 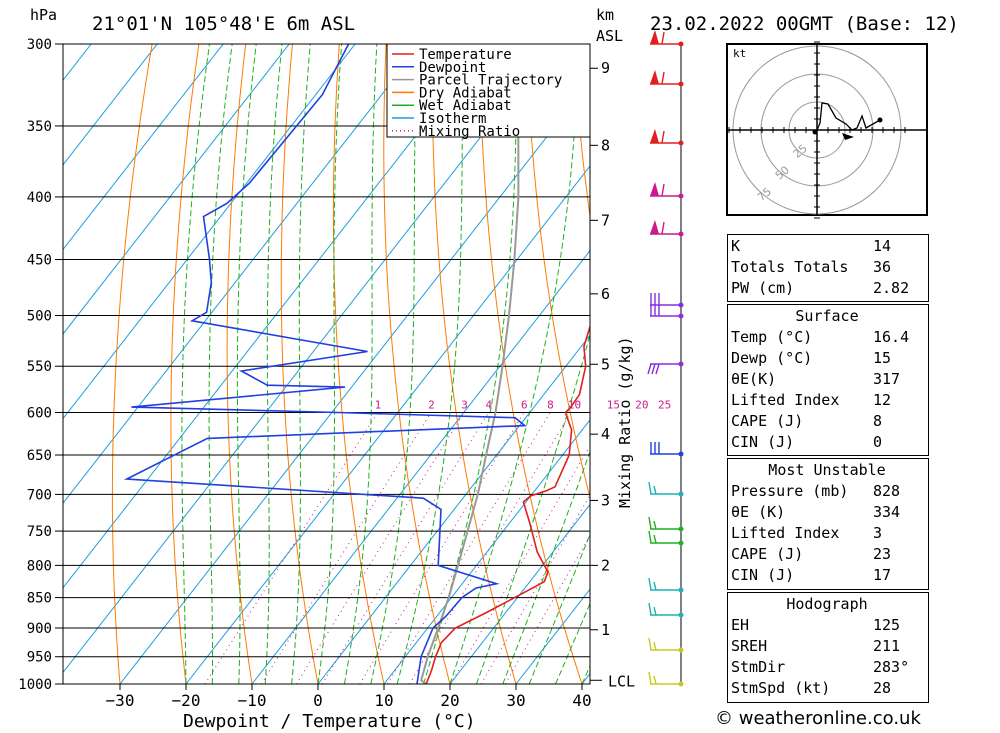 I want to click on temperature-tick-label: 0, so click(x=318, y=700).